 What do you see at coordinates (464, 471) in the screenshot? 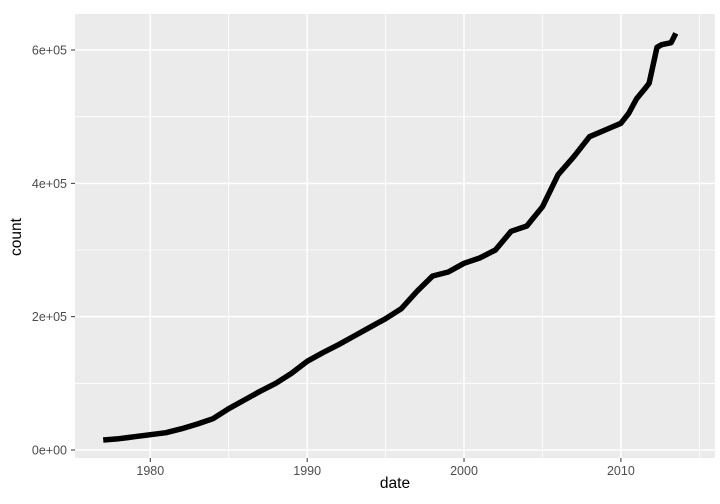
I see `x-tick-label: 2000` at bounding box center [464, 471].